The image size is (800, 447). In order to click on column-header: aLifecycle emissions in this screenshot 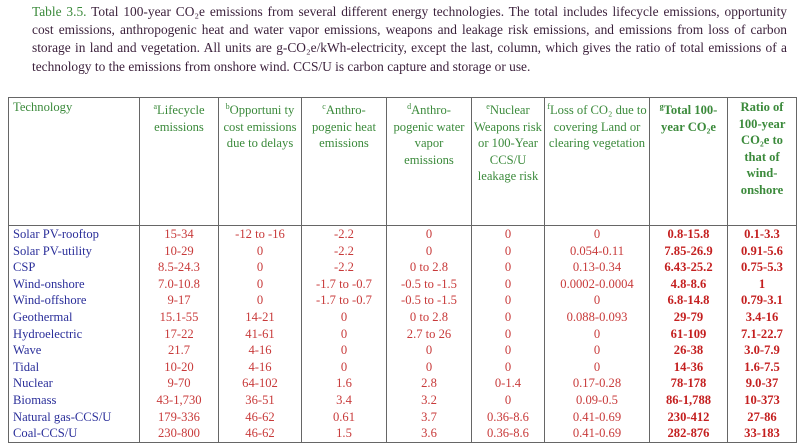, I will do `click(179, 161)`.